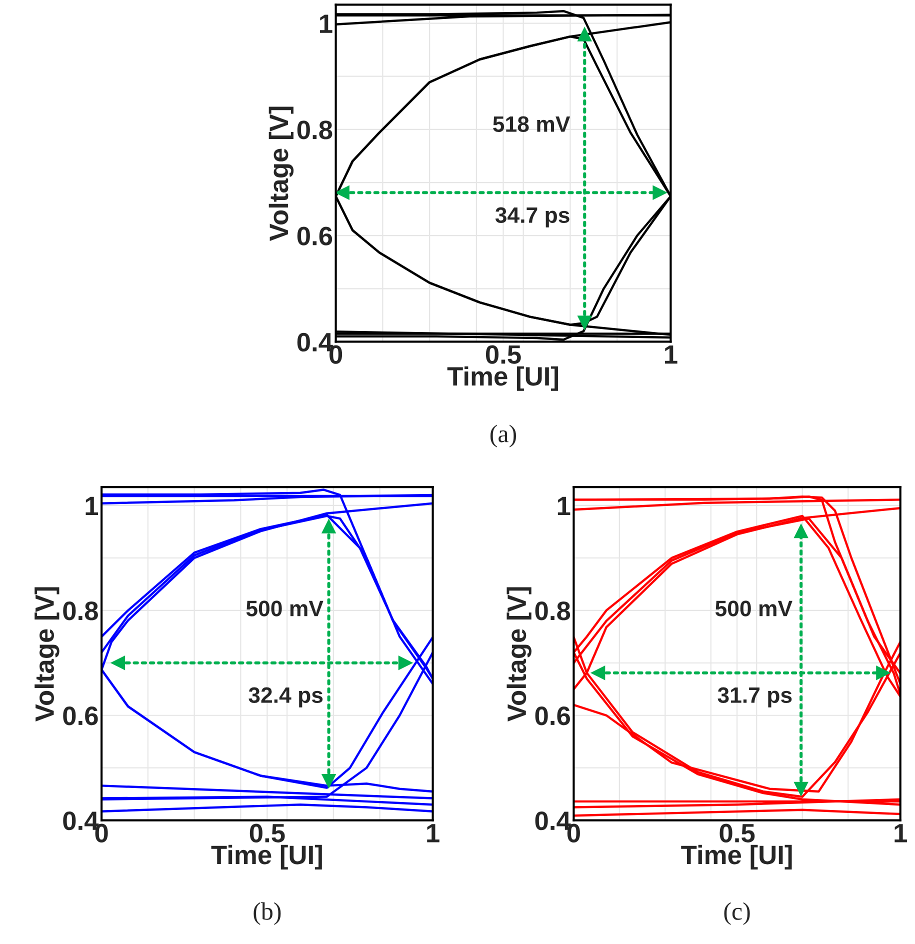  What do you see at coordinates (737, 913) in the screenshot?
I see `text: (c)` at bounding box center [737, 913].